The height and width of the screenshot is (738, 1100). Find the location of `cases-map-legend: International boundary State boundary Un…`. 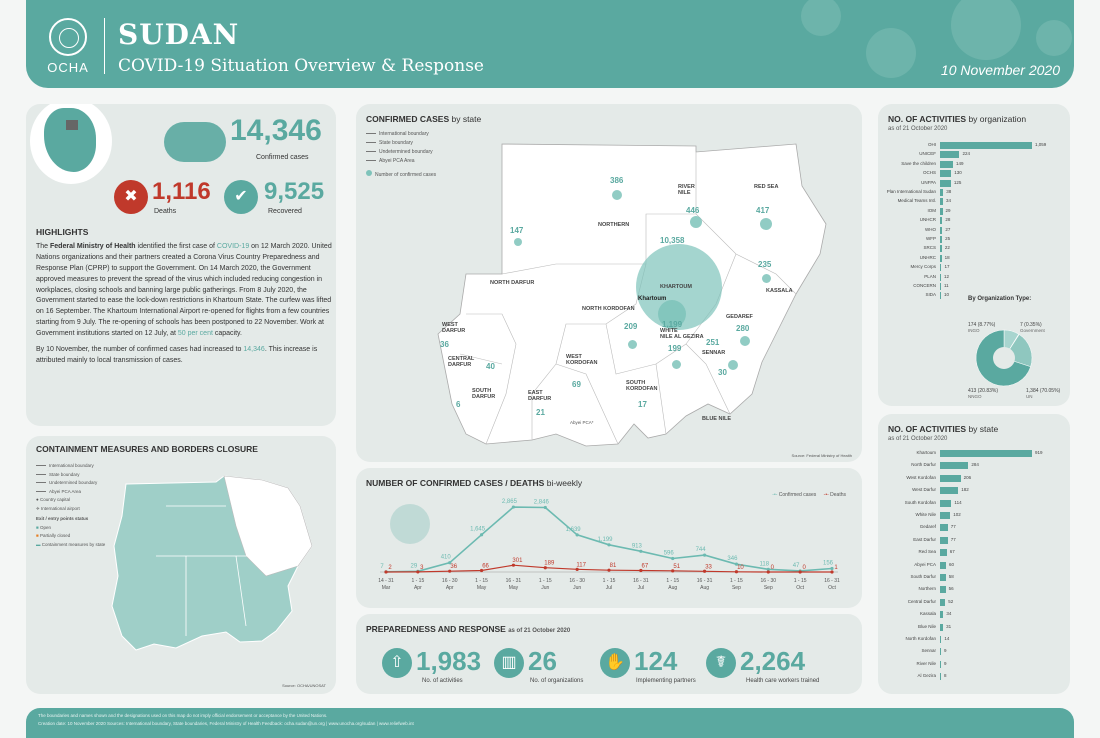

cases-map-legend: International boundary State boundary Un… is located at coordinates (401, 155).